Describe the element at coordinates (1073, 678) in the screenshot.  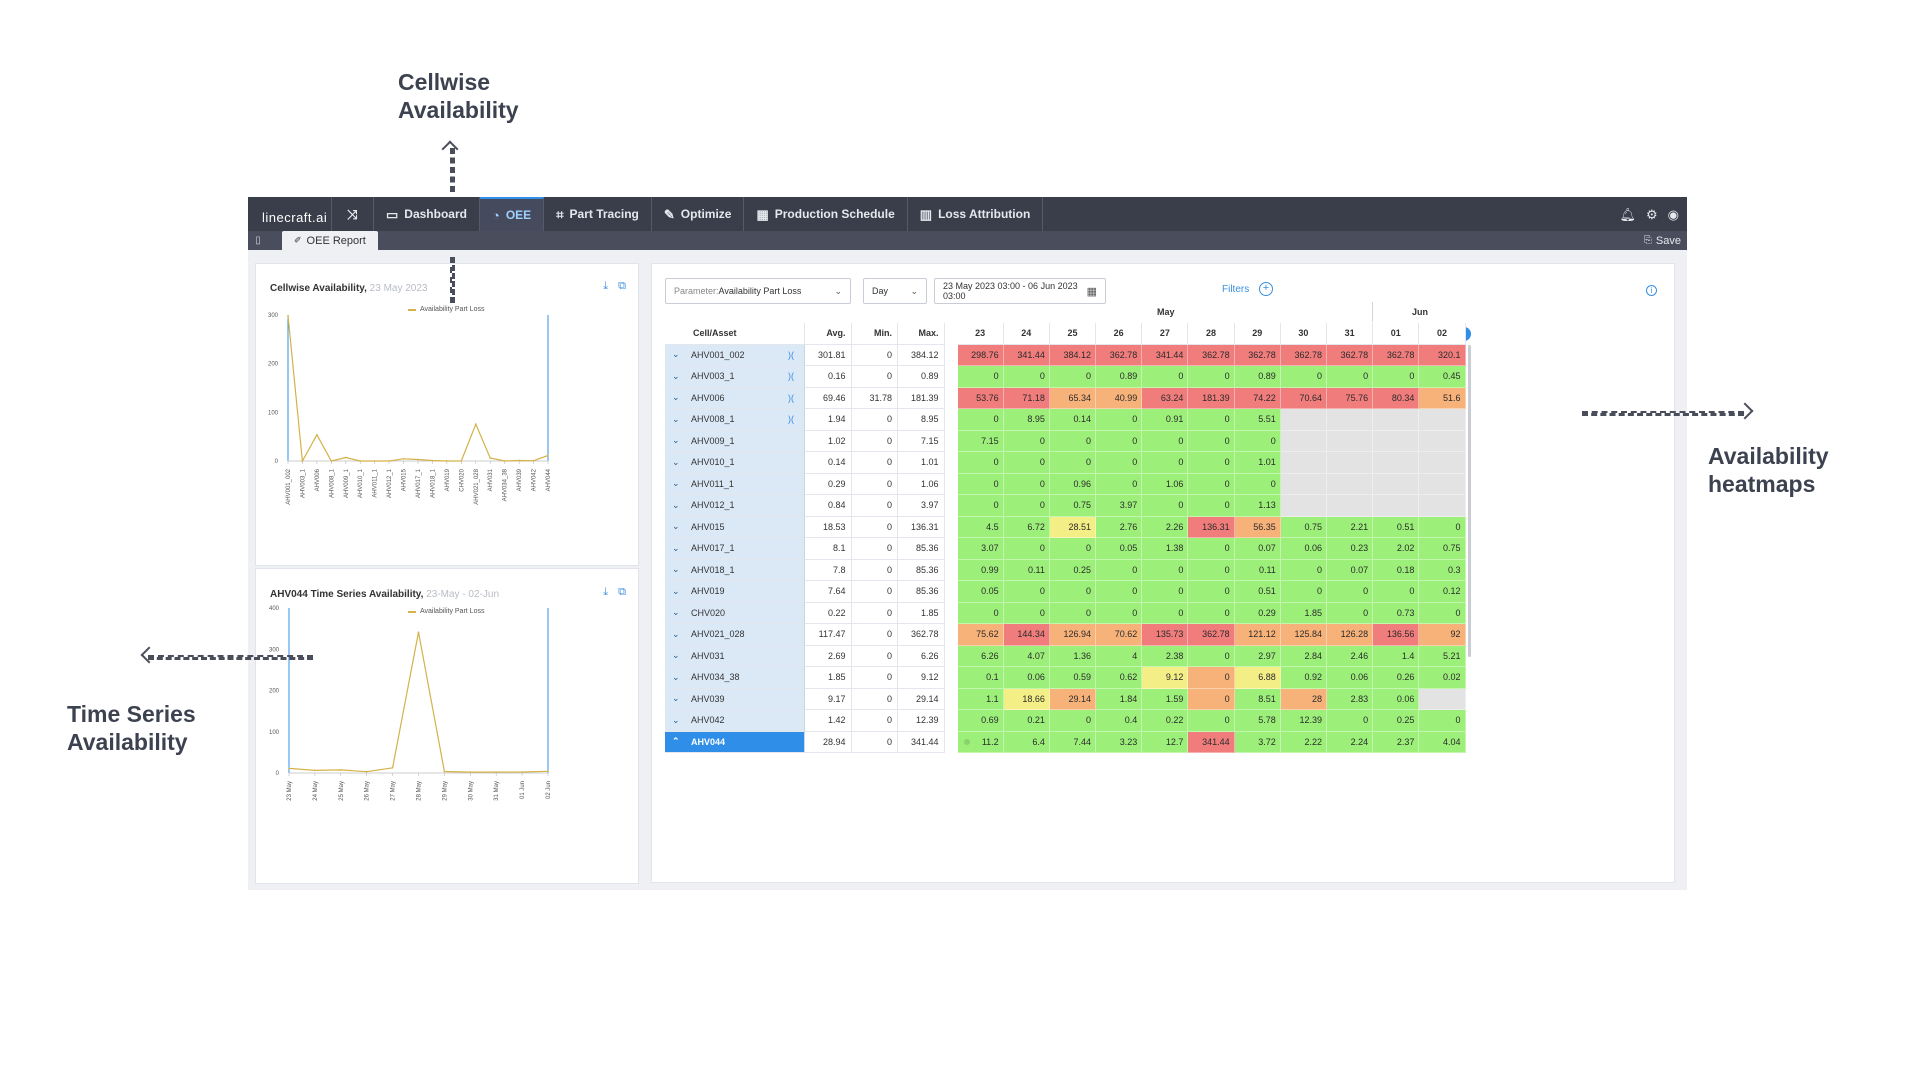
I see `heatmap-cell: 0.59` at that location.